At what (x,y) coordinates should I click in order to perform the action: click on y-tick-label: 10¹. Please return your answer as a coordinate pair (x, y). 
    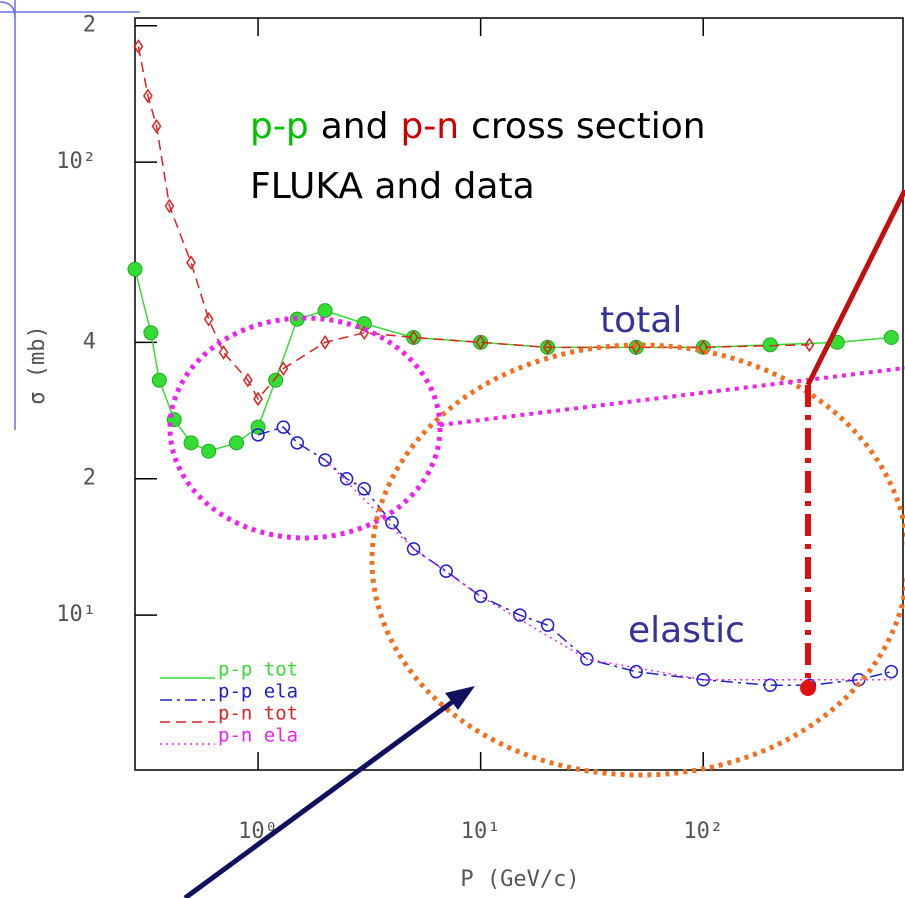
    Looking at the image, I should click on (76, 614).